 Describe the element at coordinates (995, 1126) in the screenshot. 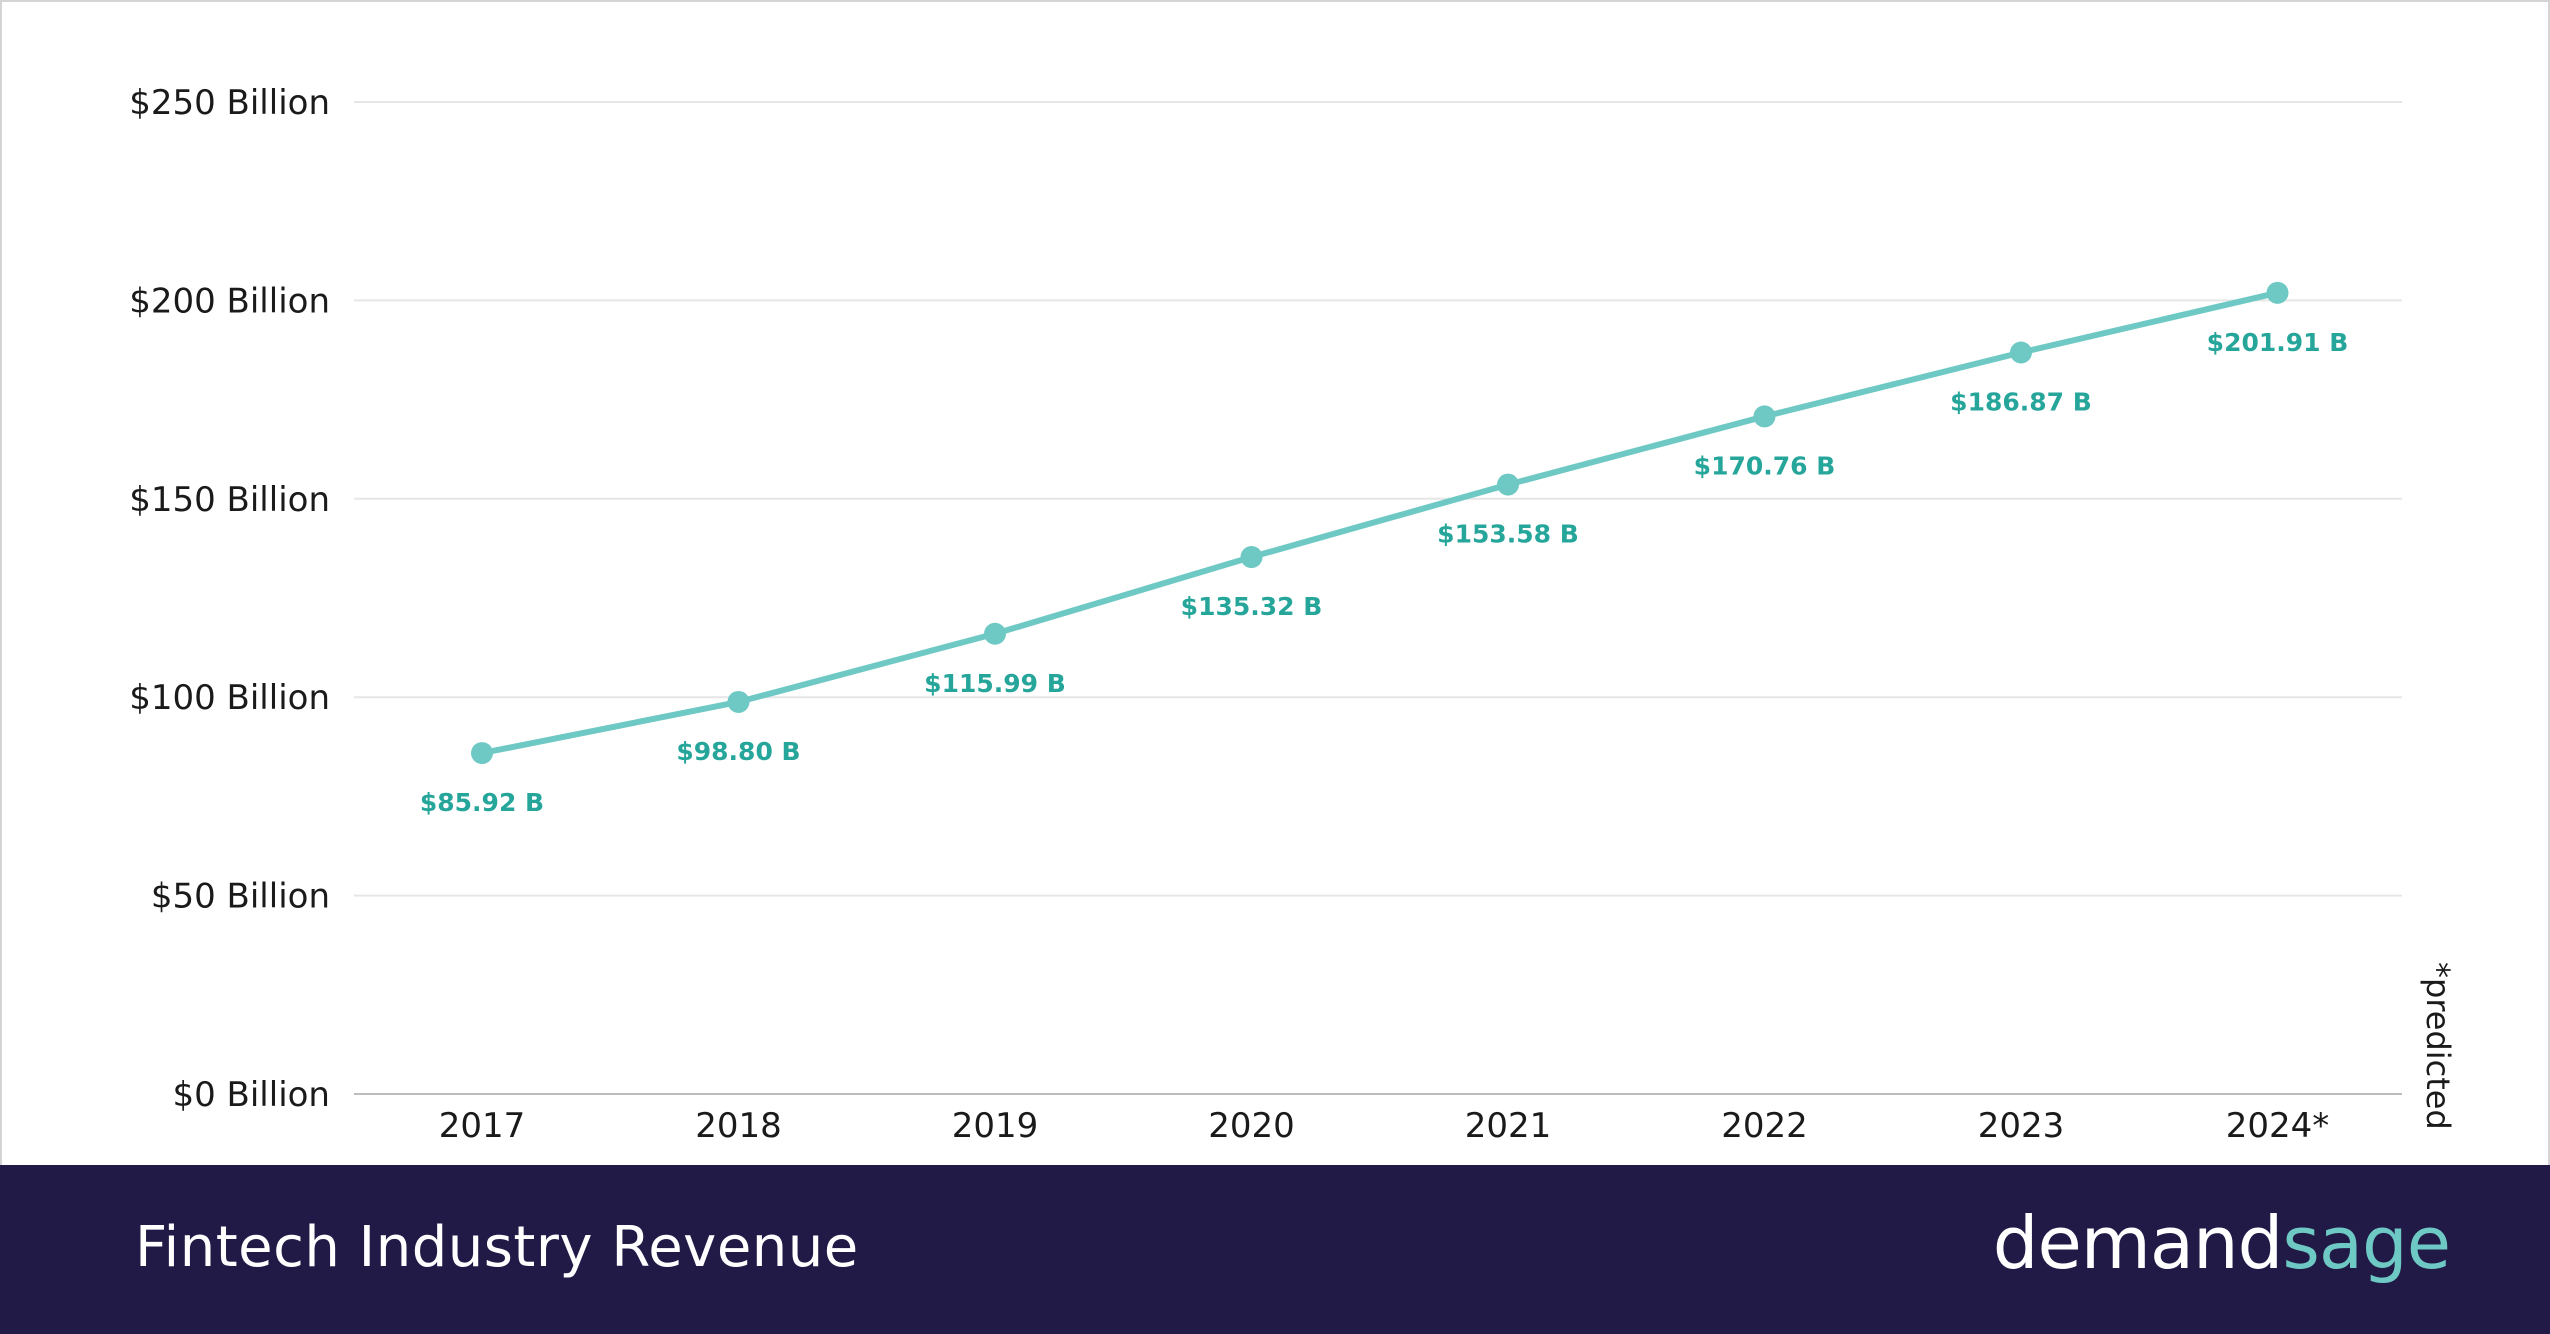

I see `x-tick-label: 2019` at that location.